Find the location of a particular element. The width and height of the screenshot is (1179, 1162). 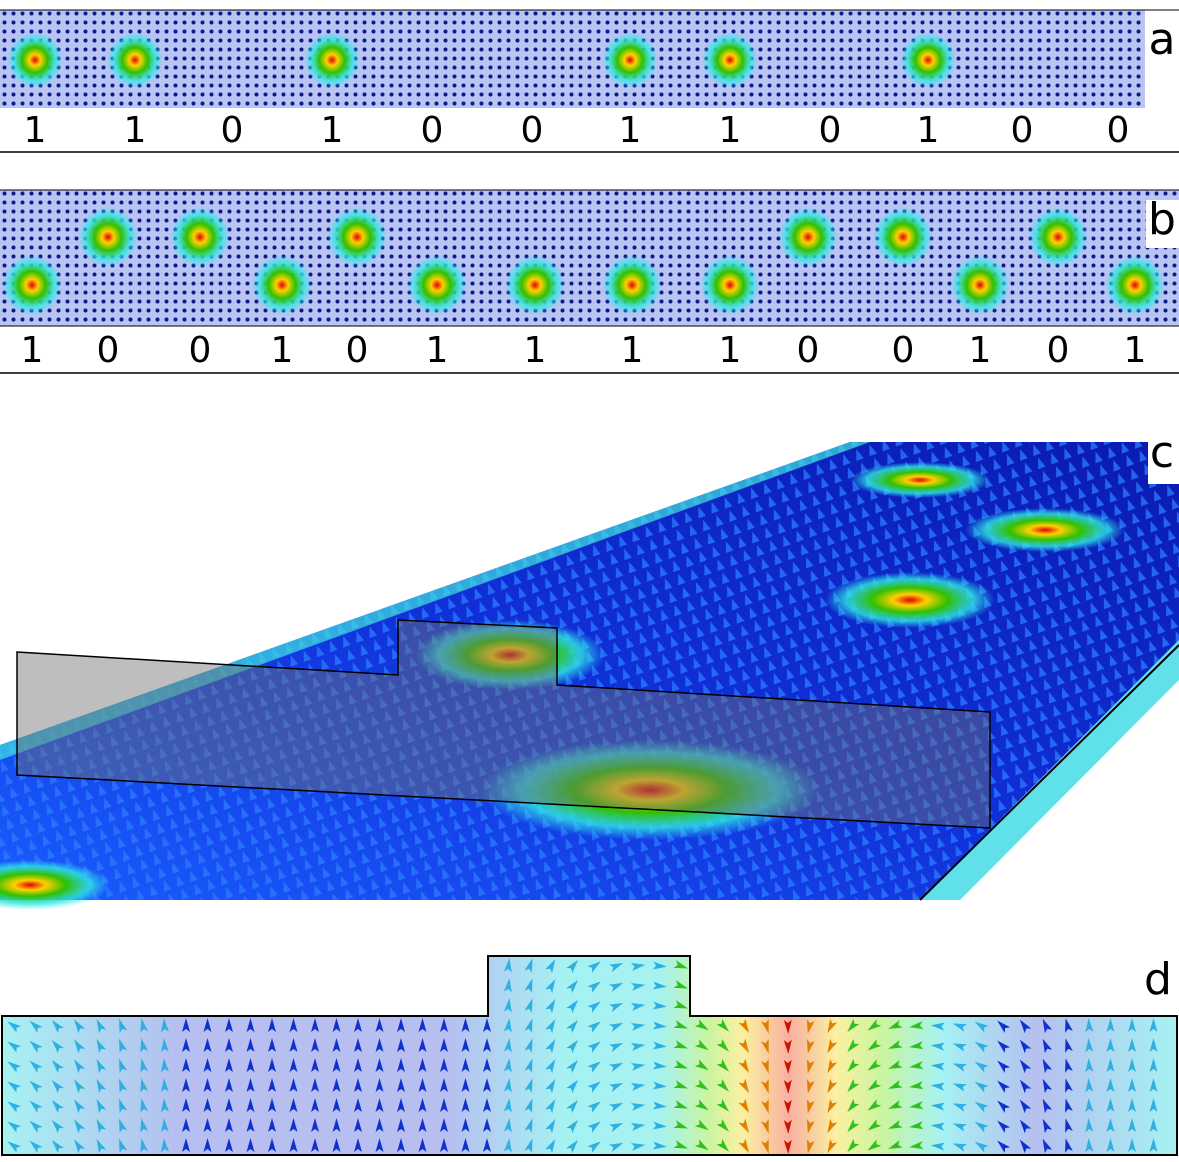

track is located at coordinates (589, 258).